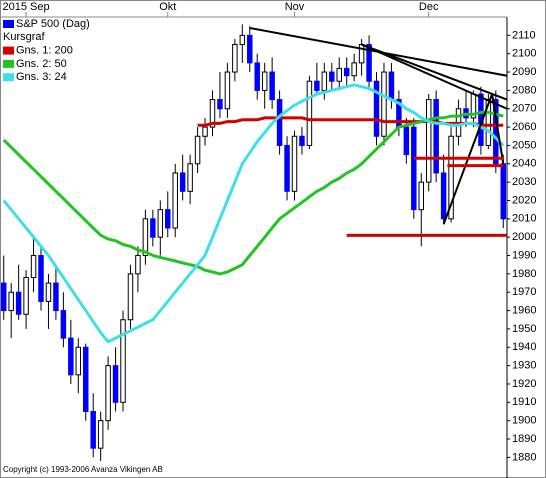  What do you see at coordinates (524, 200) in the screenshot?
I see `y-tick-label: 2020` at bounding box center [524, 200].